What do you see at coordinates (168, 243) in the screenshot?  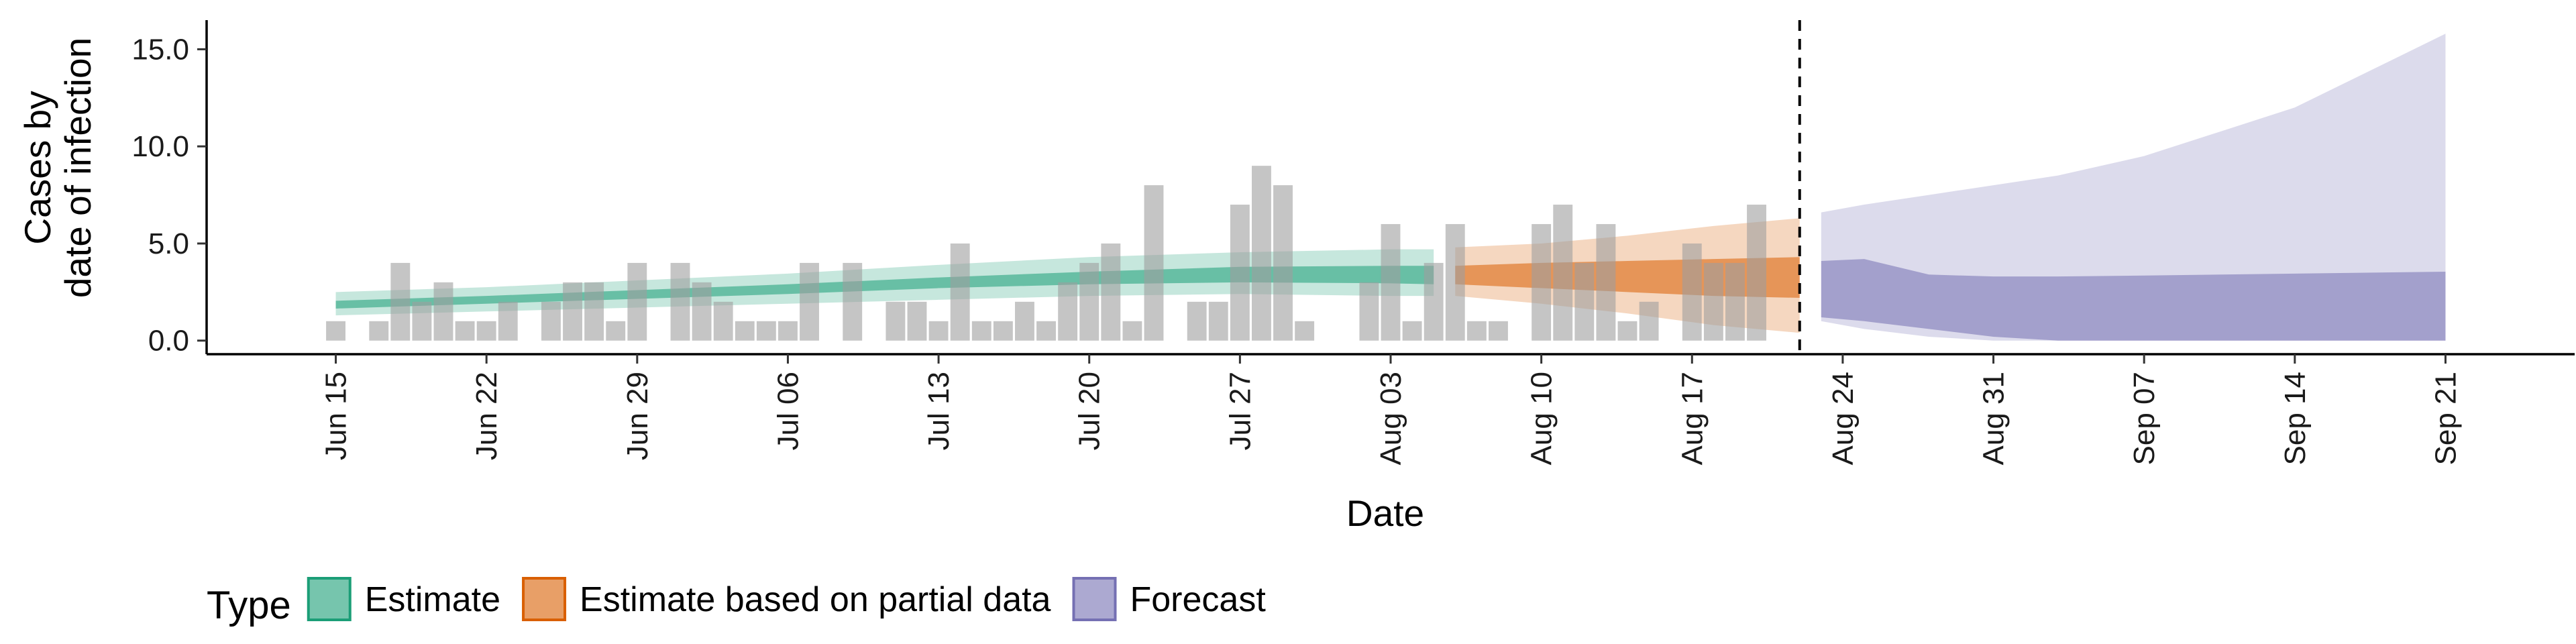 I see `y-tick-label: 5.0` at bounding box center [168, 243].